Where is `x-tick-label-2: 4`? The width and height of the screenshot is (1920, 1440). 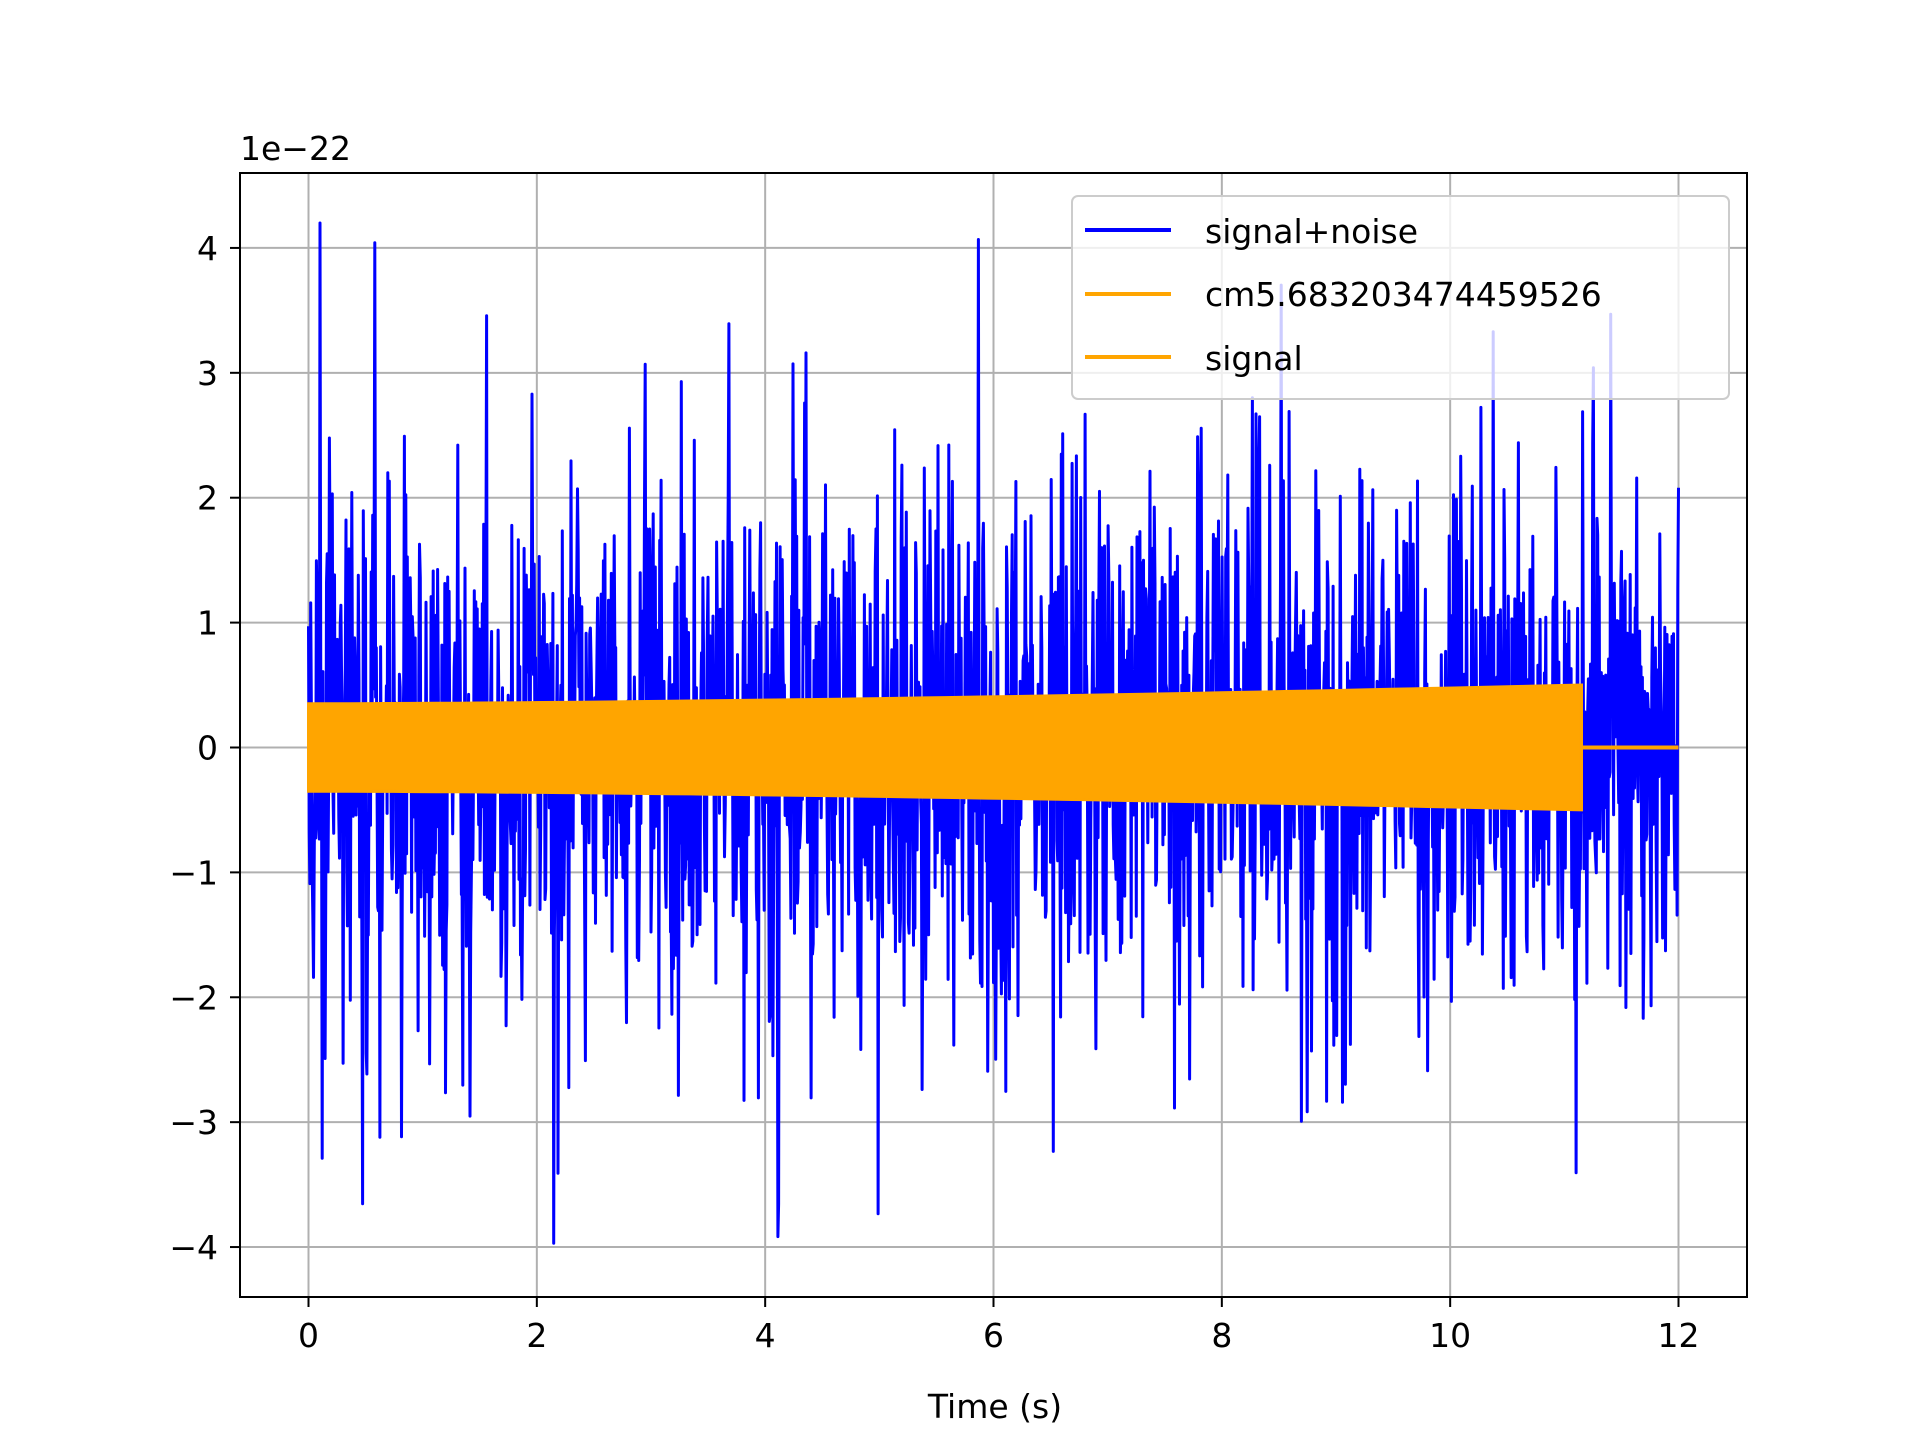 x-tick-label-2: 4 is located at coordinates (765, 1335).